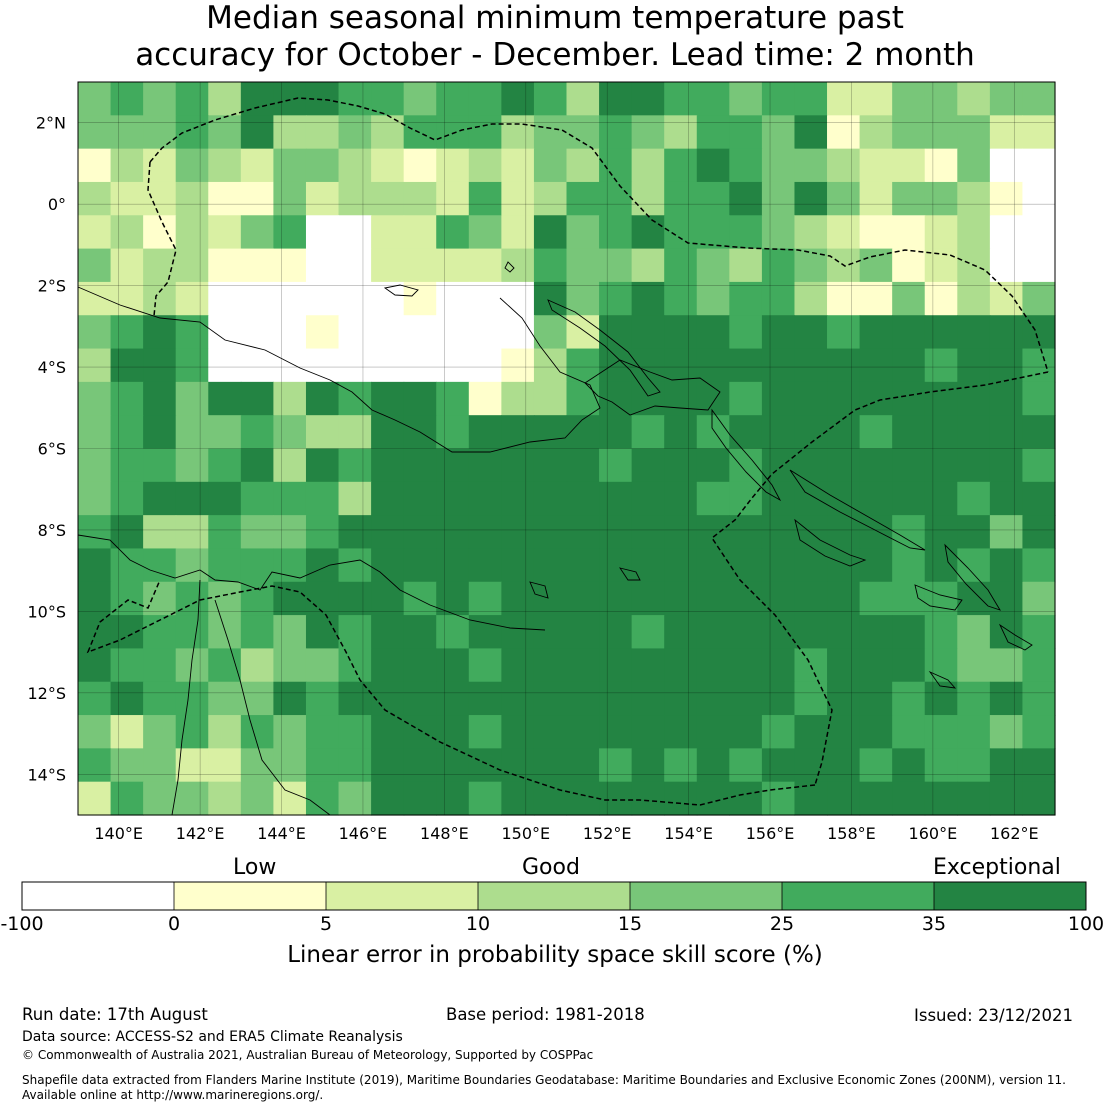 The width and height of the screenshot is (1110, 1110). I want to click on lon-tick-label: 160°E, so click(933, 833).